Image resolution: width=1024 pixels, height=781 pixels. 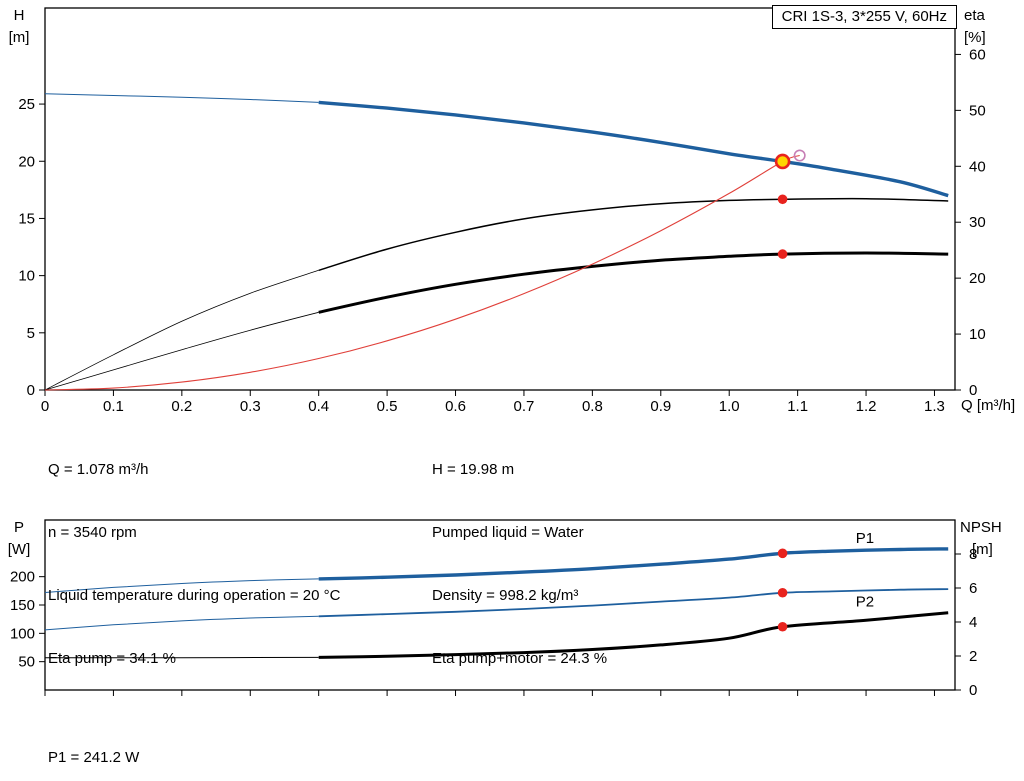 What do you see at coordinates (112, 658) in the screenshot?
I see `eta-pump-value: Eta pump = 34.1 %` at bounding box center [112, 658].